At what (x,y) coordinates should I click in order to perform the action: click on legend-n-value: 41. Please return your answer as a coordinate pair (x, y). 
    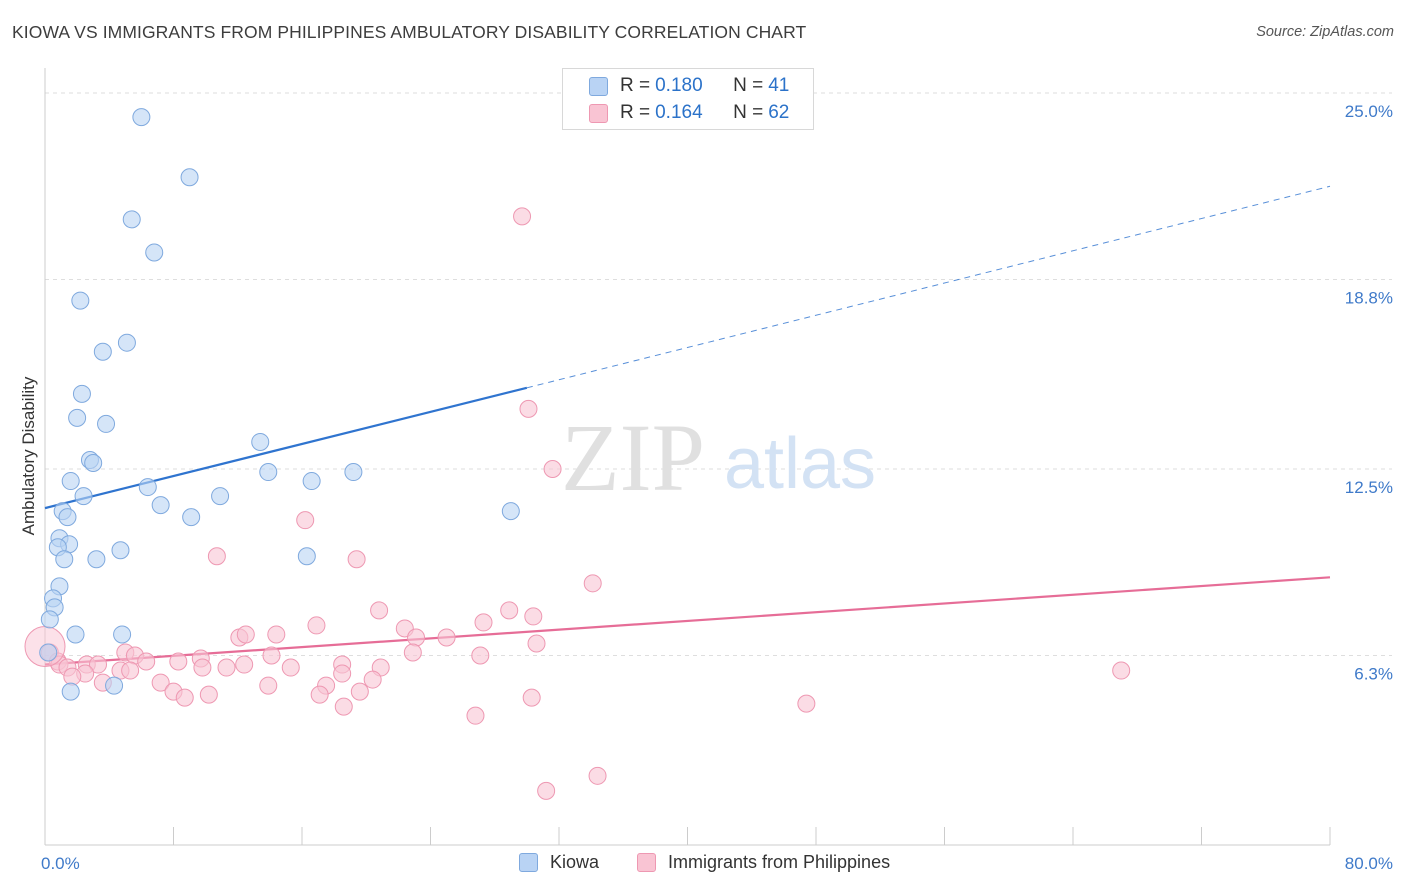
    Looking at the image, I should click on (779, 85).